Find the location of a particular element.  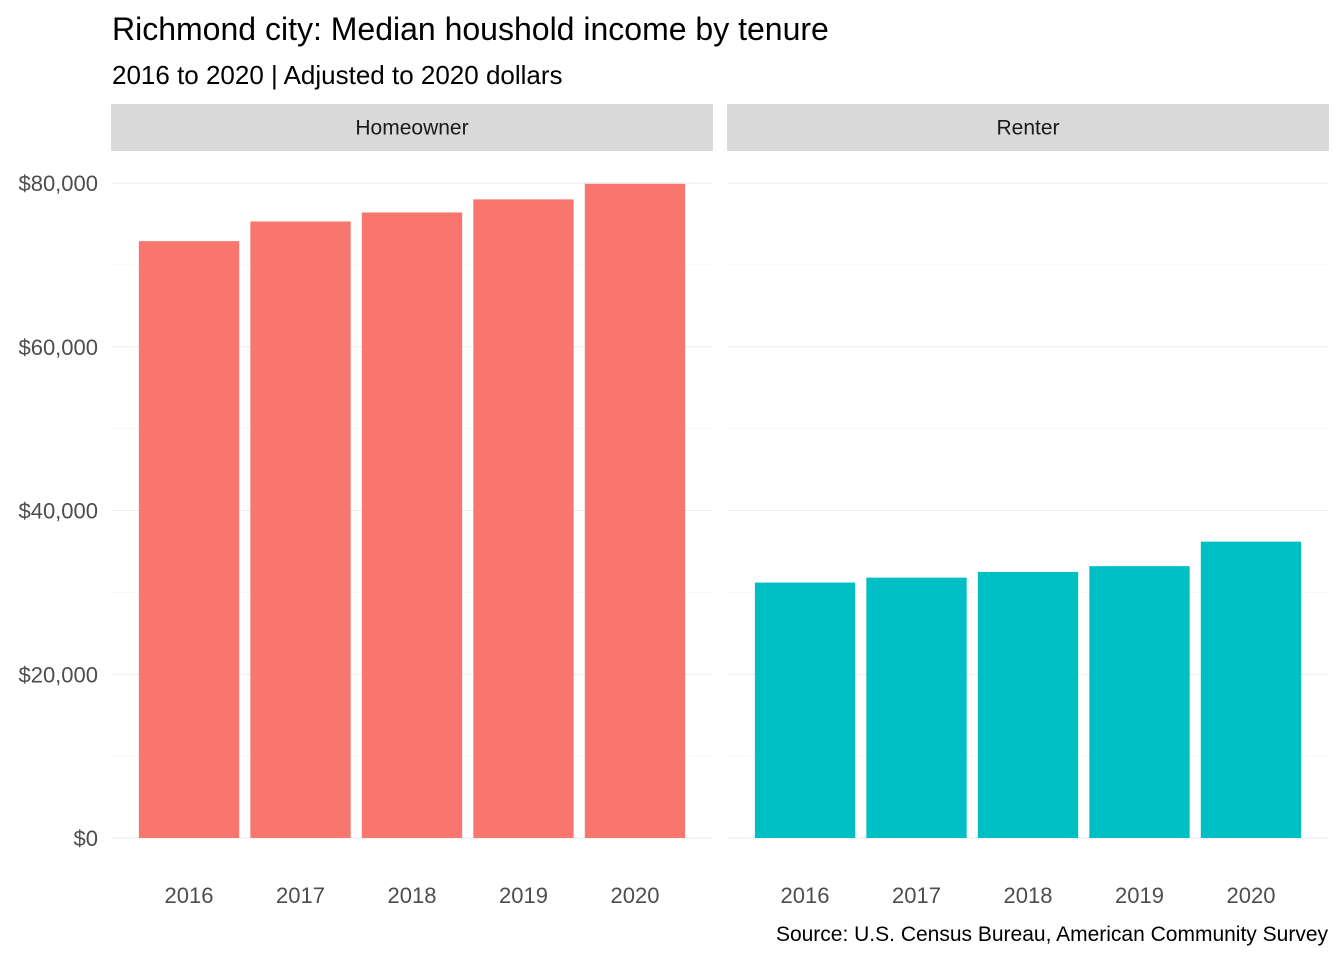

bar-renter-2016 is located at coordinates (805, 710).